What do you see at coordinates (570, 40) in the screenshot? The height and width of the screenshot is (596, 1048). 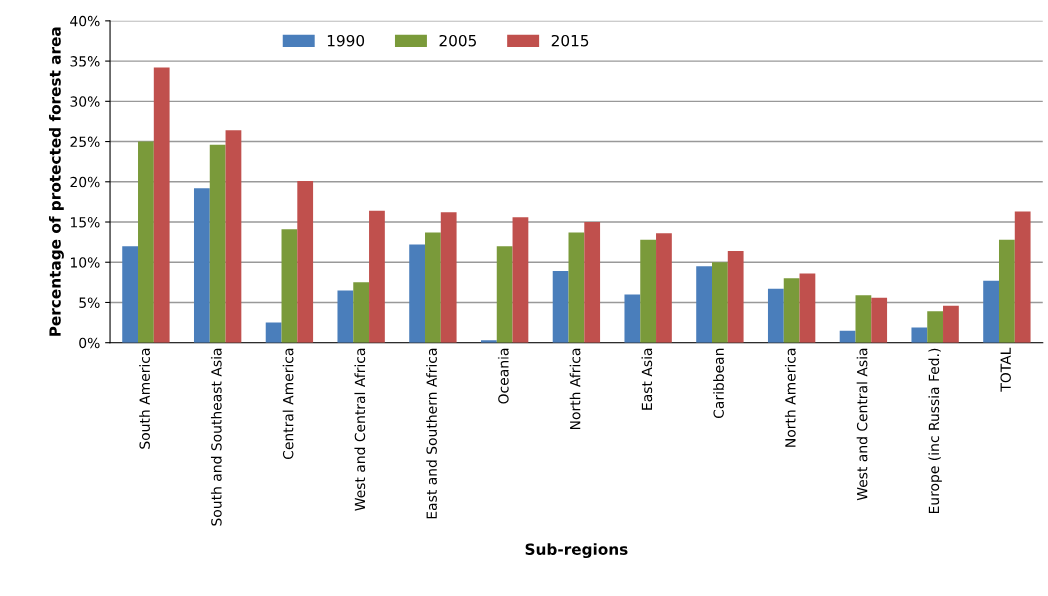 I see `legend-label: 2015` at bounding box center [570, 40].